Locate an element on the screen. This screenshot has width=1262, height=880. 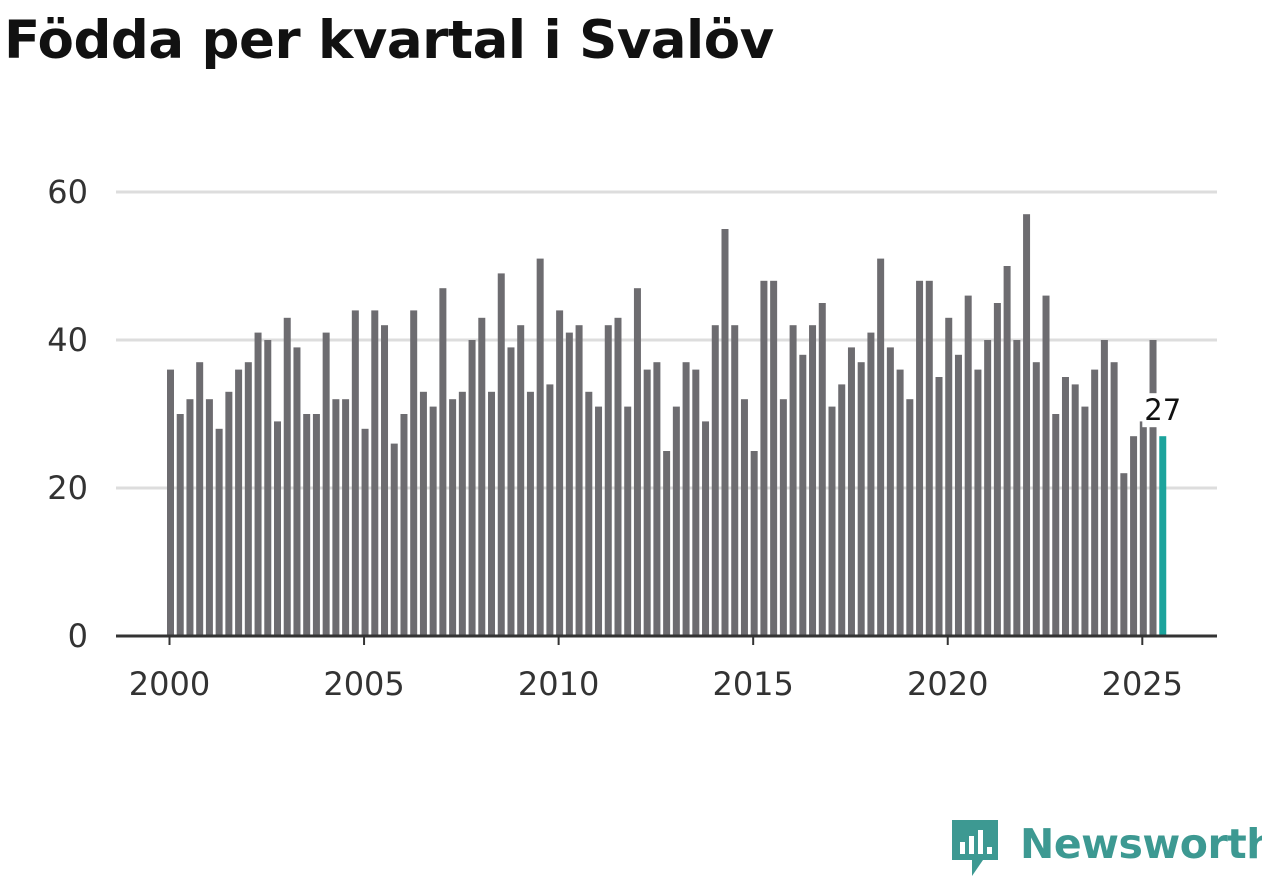
bar-highlight is located at coordinates (1163, 536).